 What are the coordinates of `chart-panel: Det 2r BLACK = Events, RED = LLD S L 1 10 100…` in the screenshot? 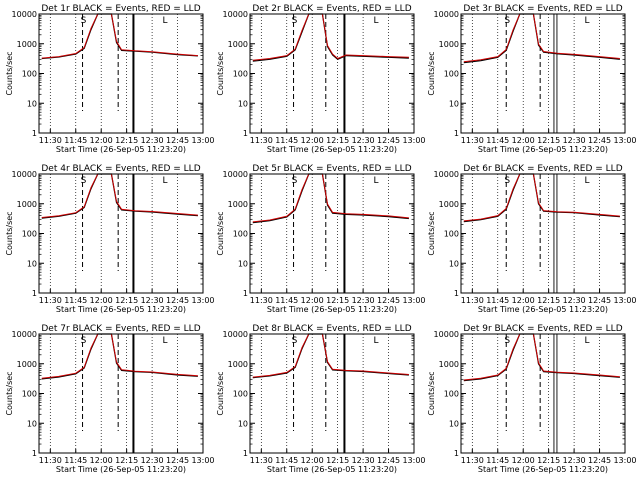 It's located at (321, 79).